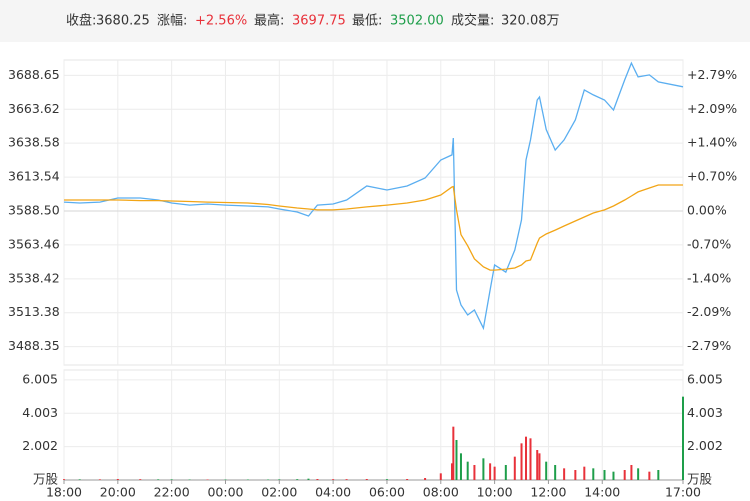 Image resolution: width=750 pixels, height=501 pixels. I want to click on x-tick-label: 04:00, so click(333, 492).